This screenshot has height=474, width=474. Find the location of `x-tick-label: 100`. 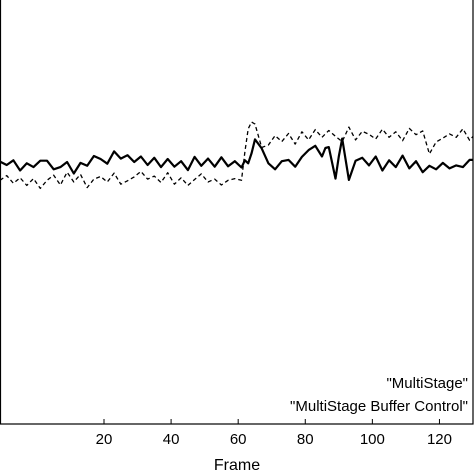

x-tick-label: 100 is located at coordinates (372, 439).